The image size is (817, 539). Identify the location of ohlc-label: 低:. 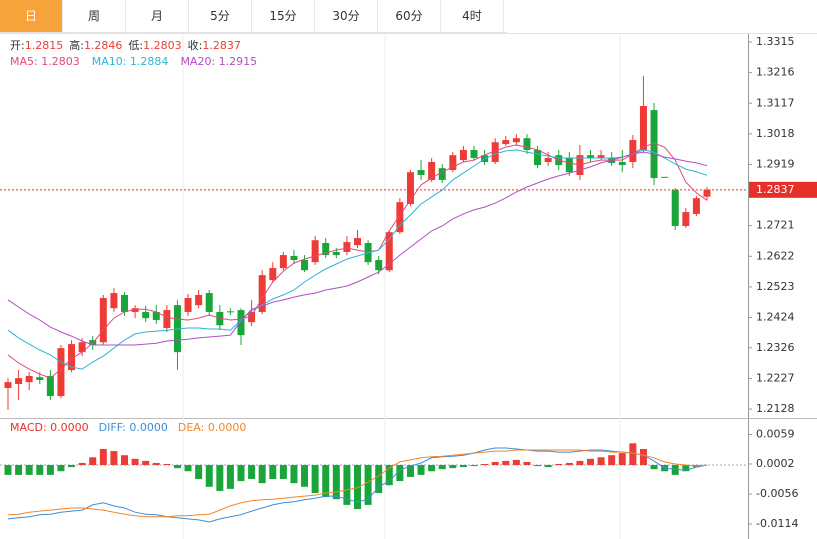
(135, 45).